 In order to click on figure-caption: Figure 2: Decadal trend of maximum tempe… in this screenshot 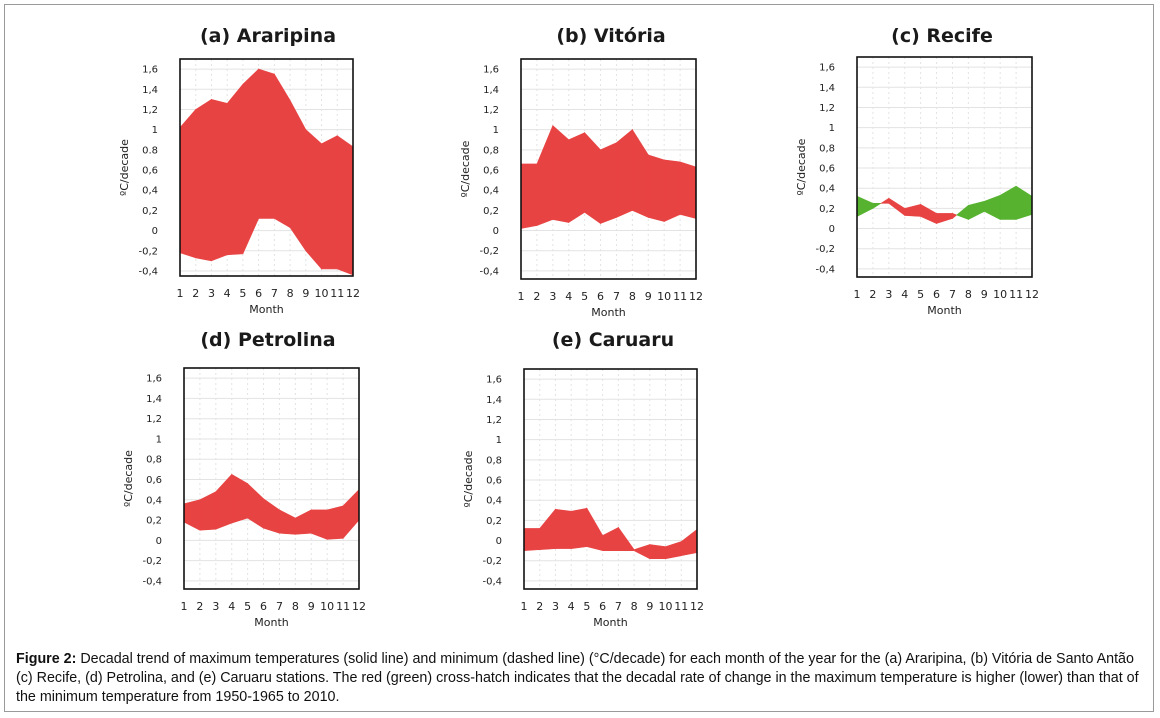, I will do `click(580, 678)`.